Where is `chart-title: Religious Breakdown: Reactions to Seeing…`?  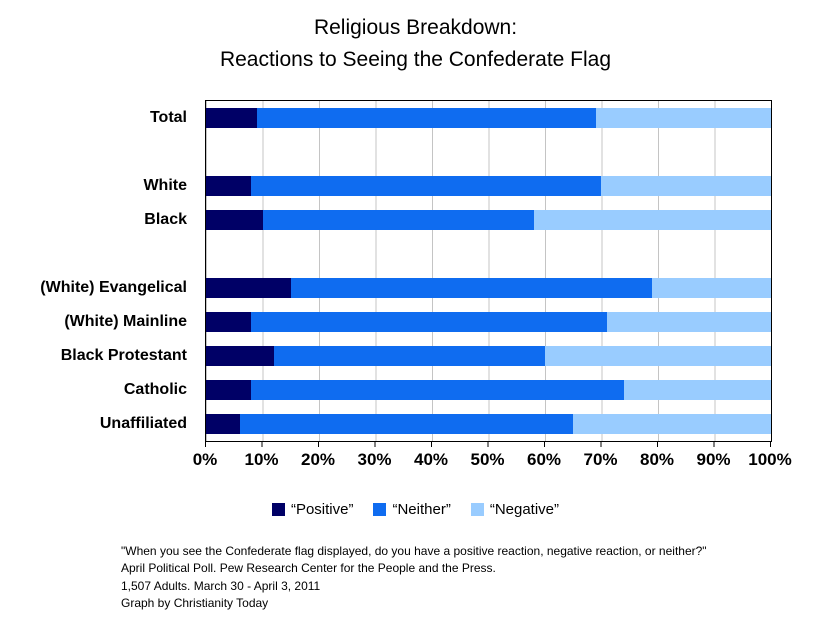
chart-title: Religious Breakdown: Reactions to Seeing… is located at coordinates (415, 43).